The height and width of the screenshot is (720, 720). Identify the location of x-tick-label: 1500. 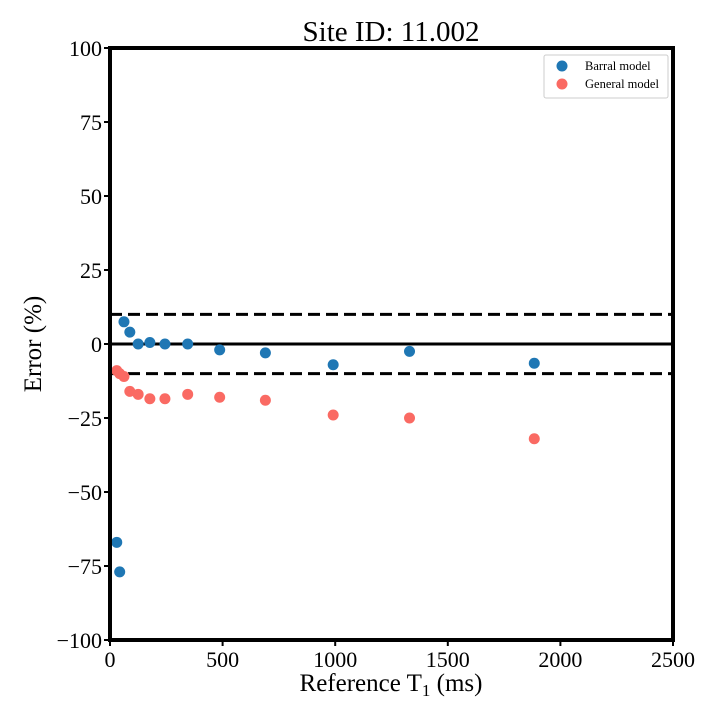
(448, 659).